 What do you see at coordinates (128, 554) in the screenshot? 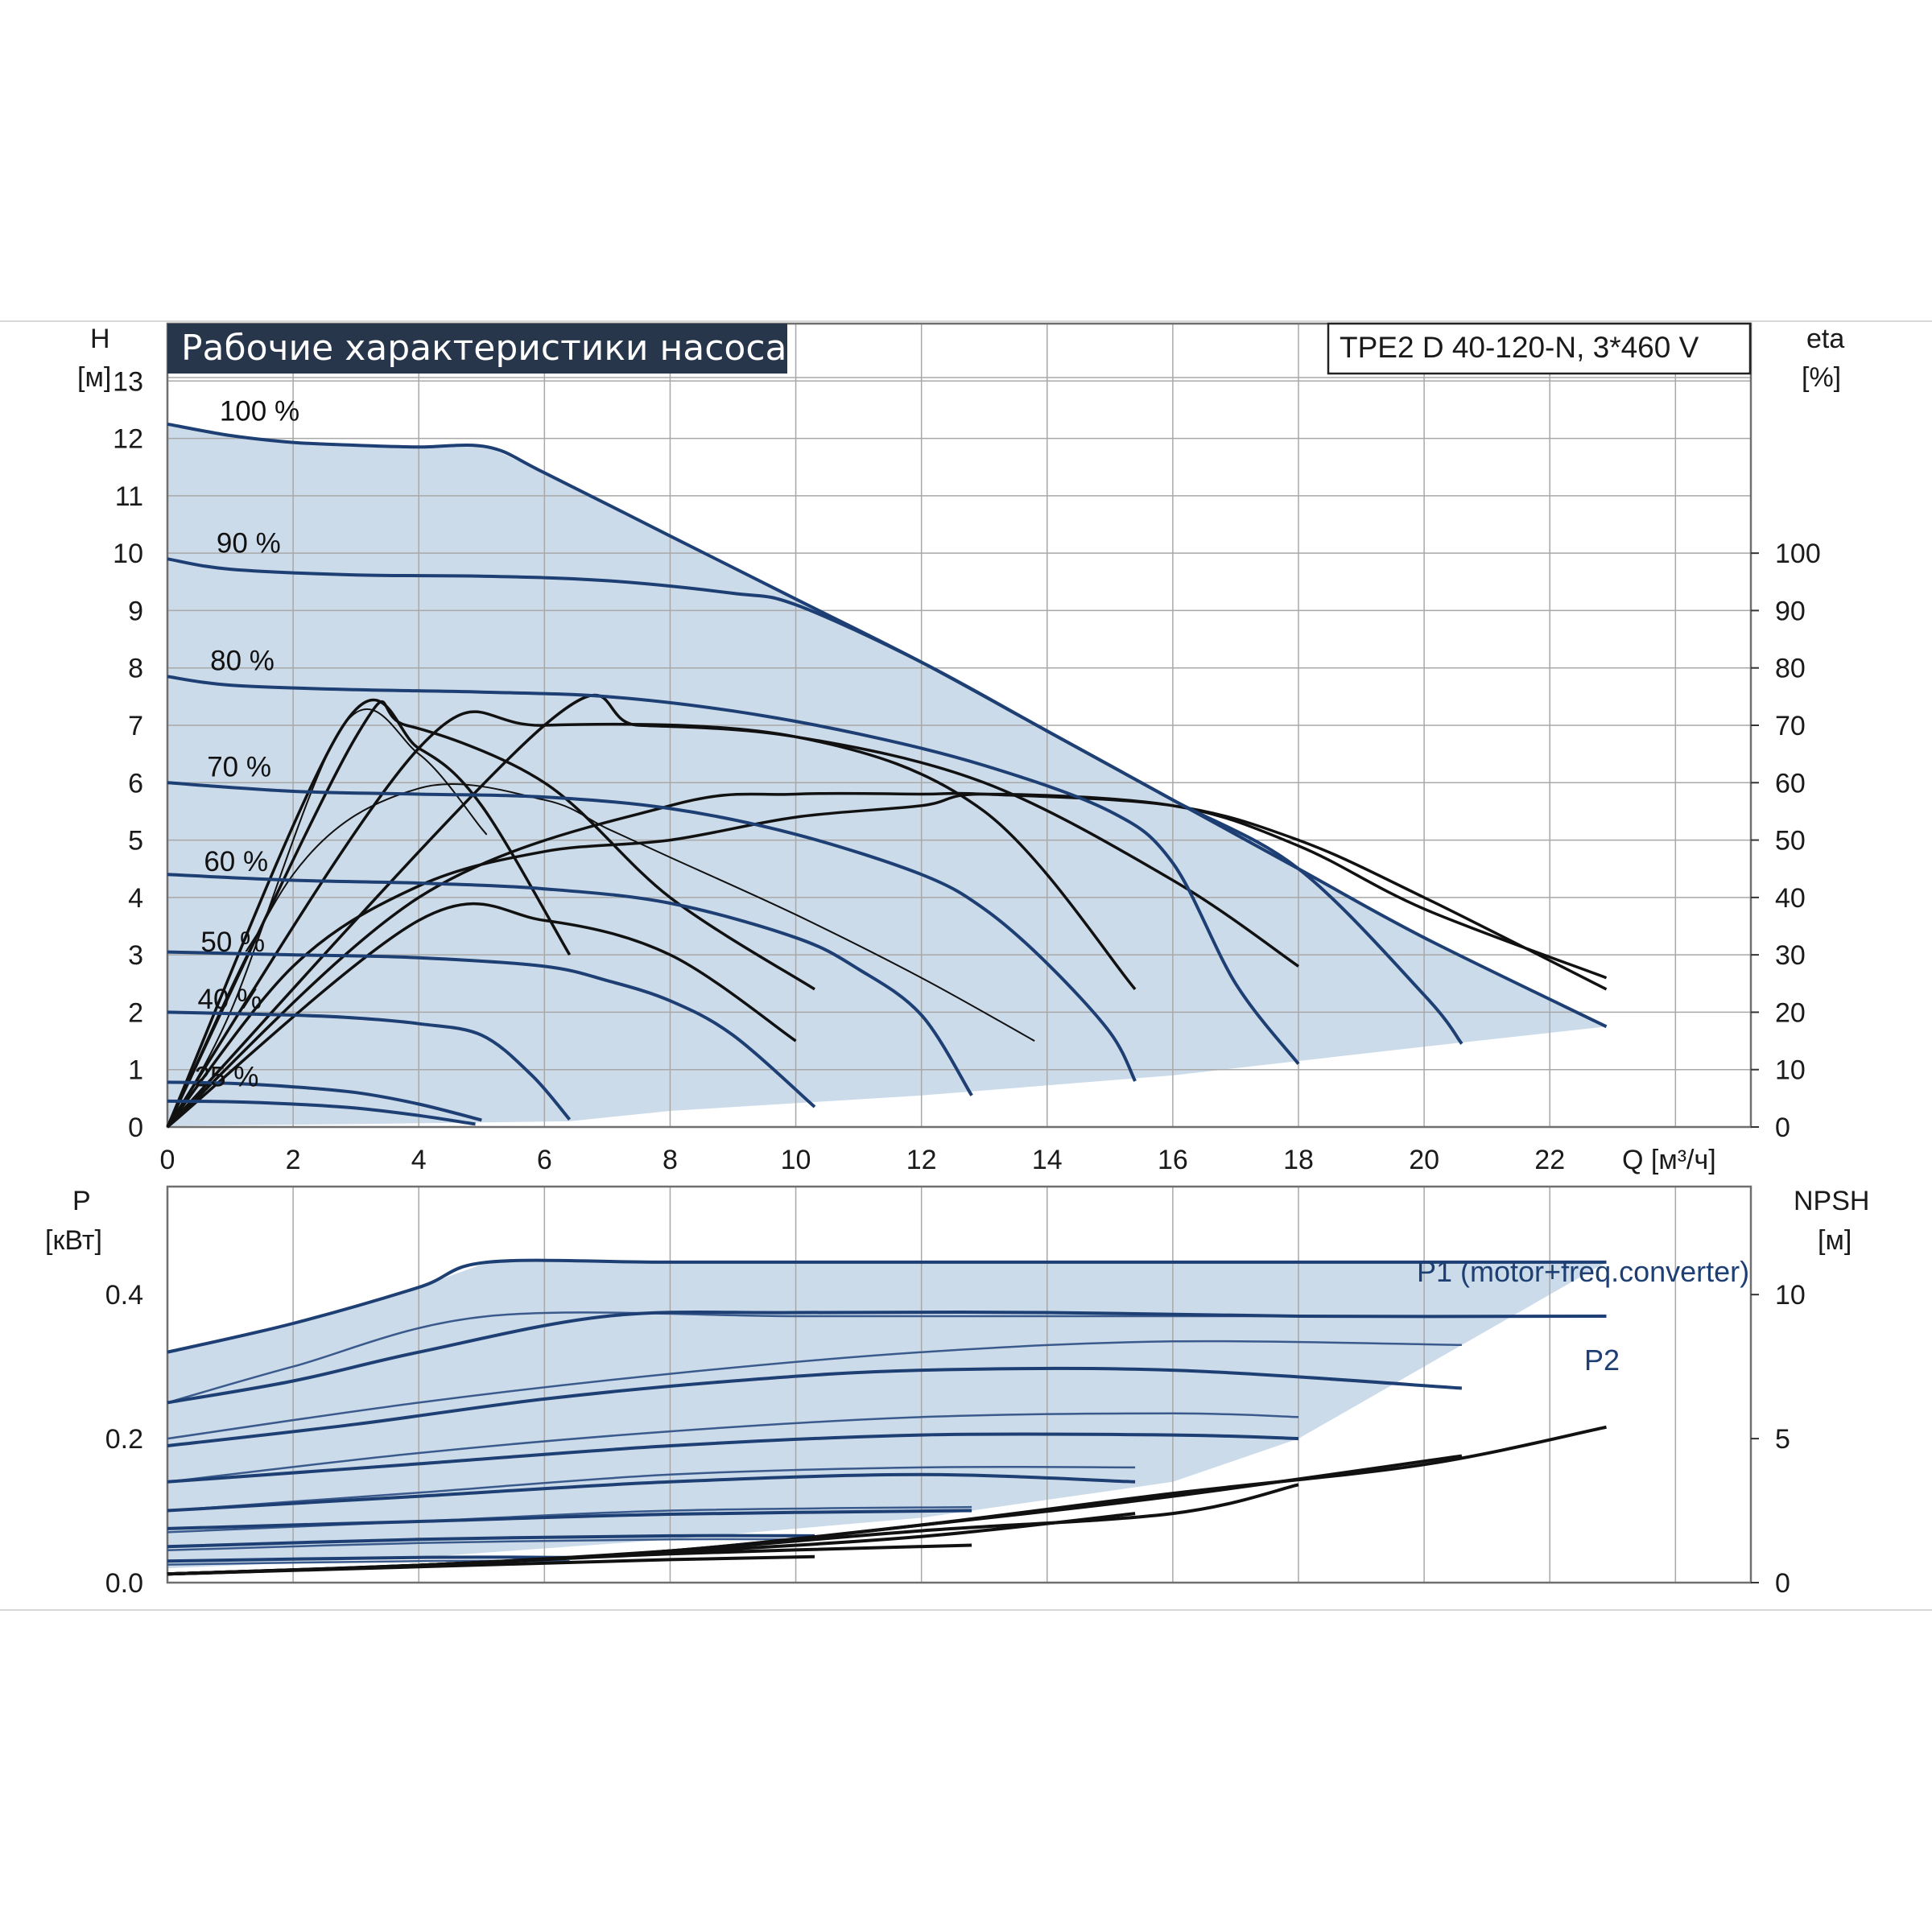
I see `h-tick-label: 10` at bounding box center [128, 554].